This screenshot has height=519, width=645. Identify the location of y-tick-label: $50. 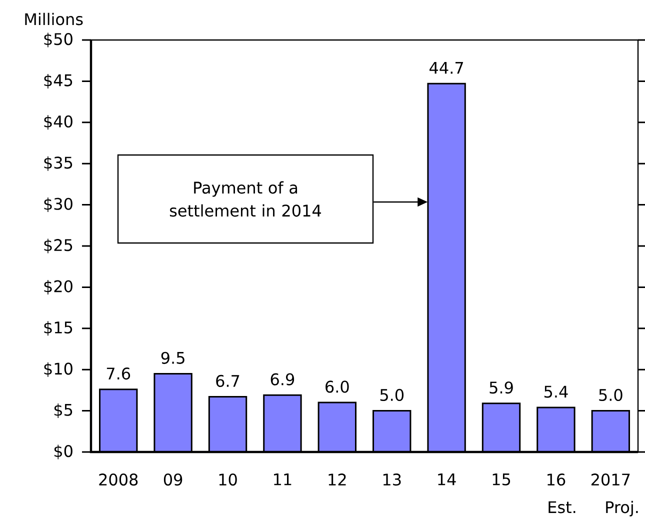
(58, 40).